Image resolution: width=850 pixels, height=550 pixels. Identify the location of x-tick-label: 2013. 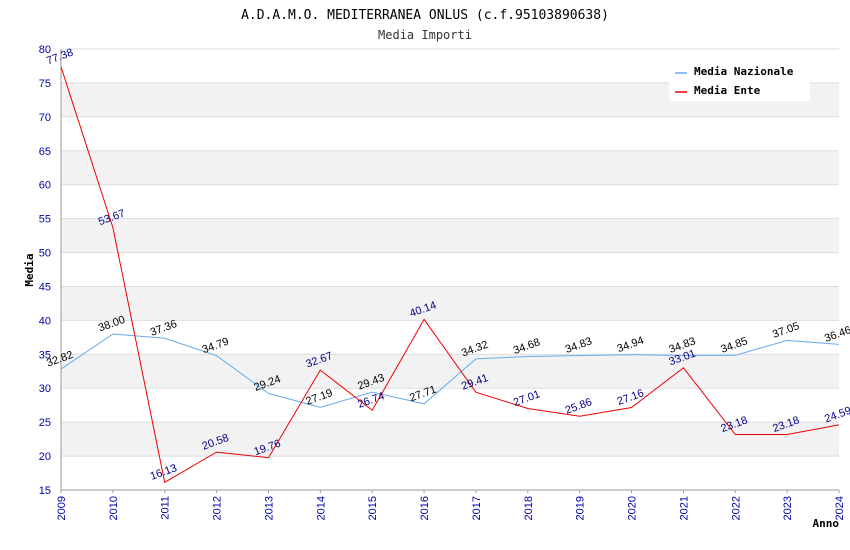
(269, 508).